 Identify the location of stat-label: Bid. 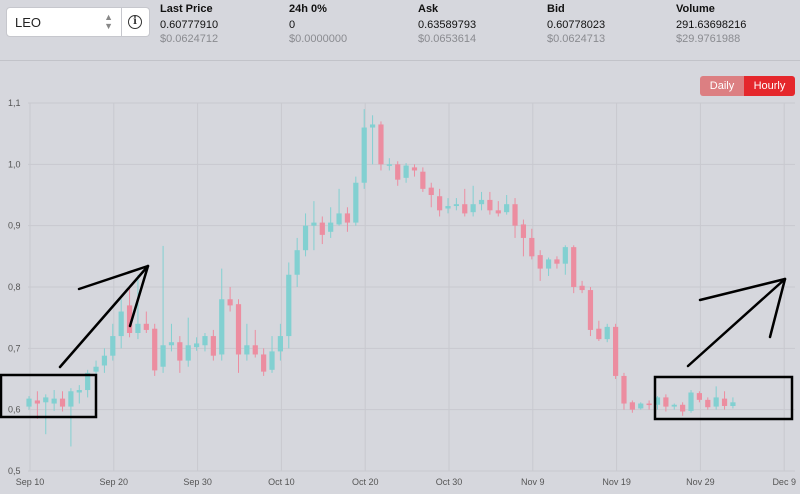
(556, 9).